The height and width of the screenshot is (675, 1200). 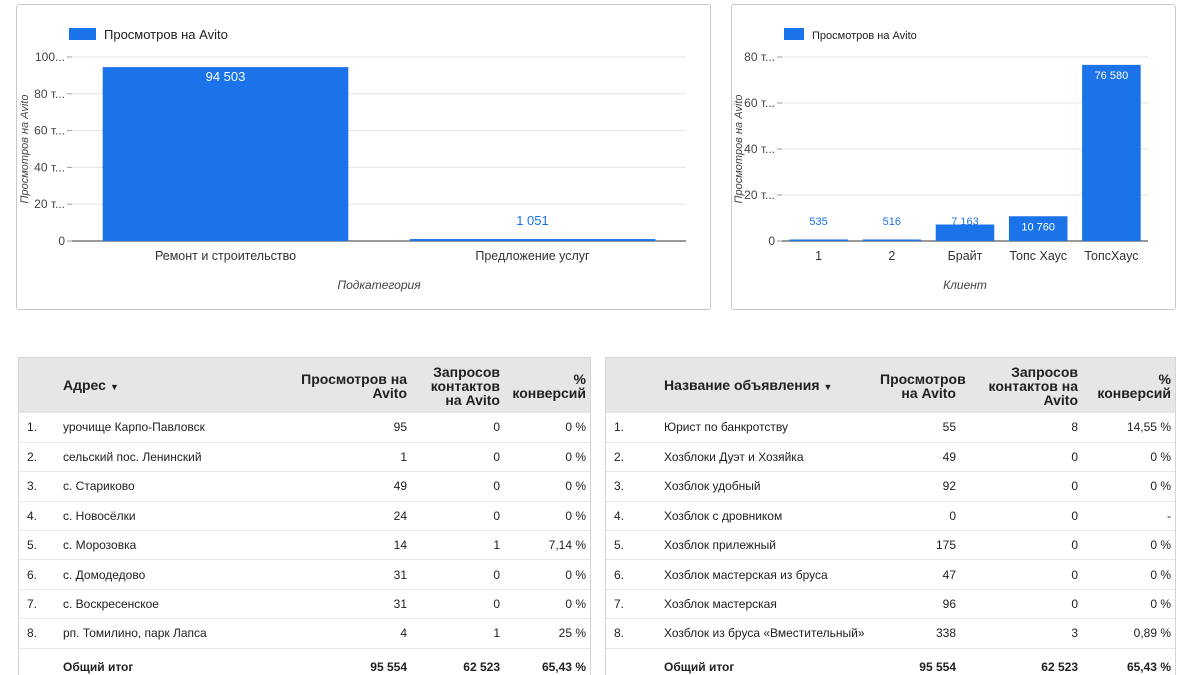 What do you see at coordinates (619, 574) in the screenshot?
I see `row-index: 6.` at bounding box center [619, 574].